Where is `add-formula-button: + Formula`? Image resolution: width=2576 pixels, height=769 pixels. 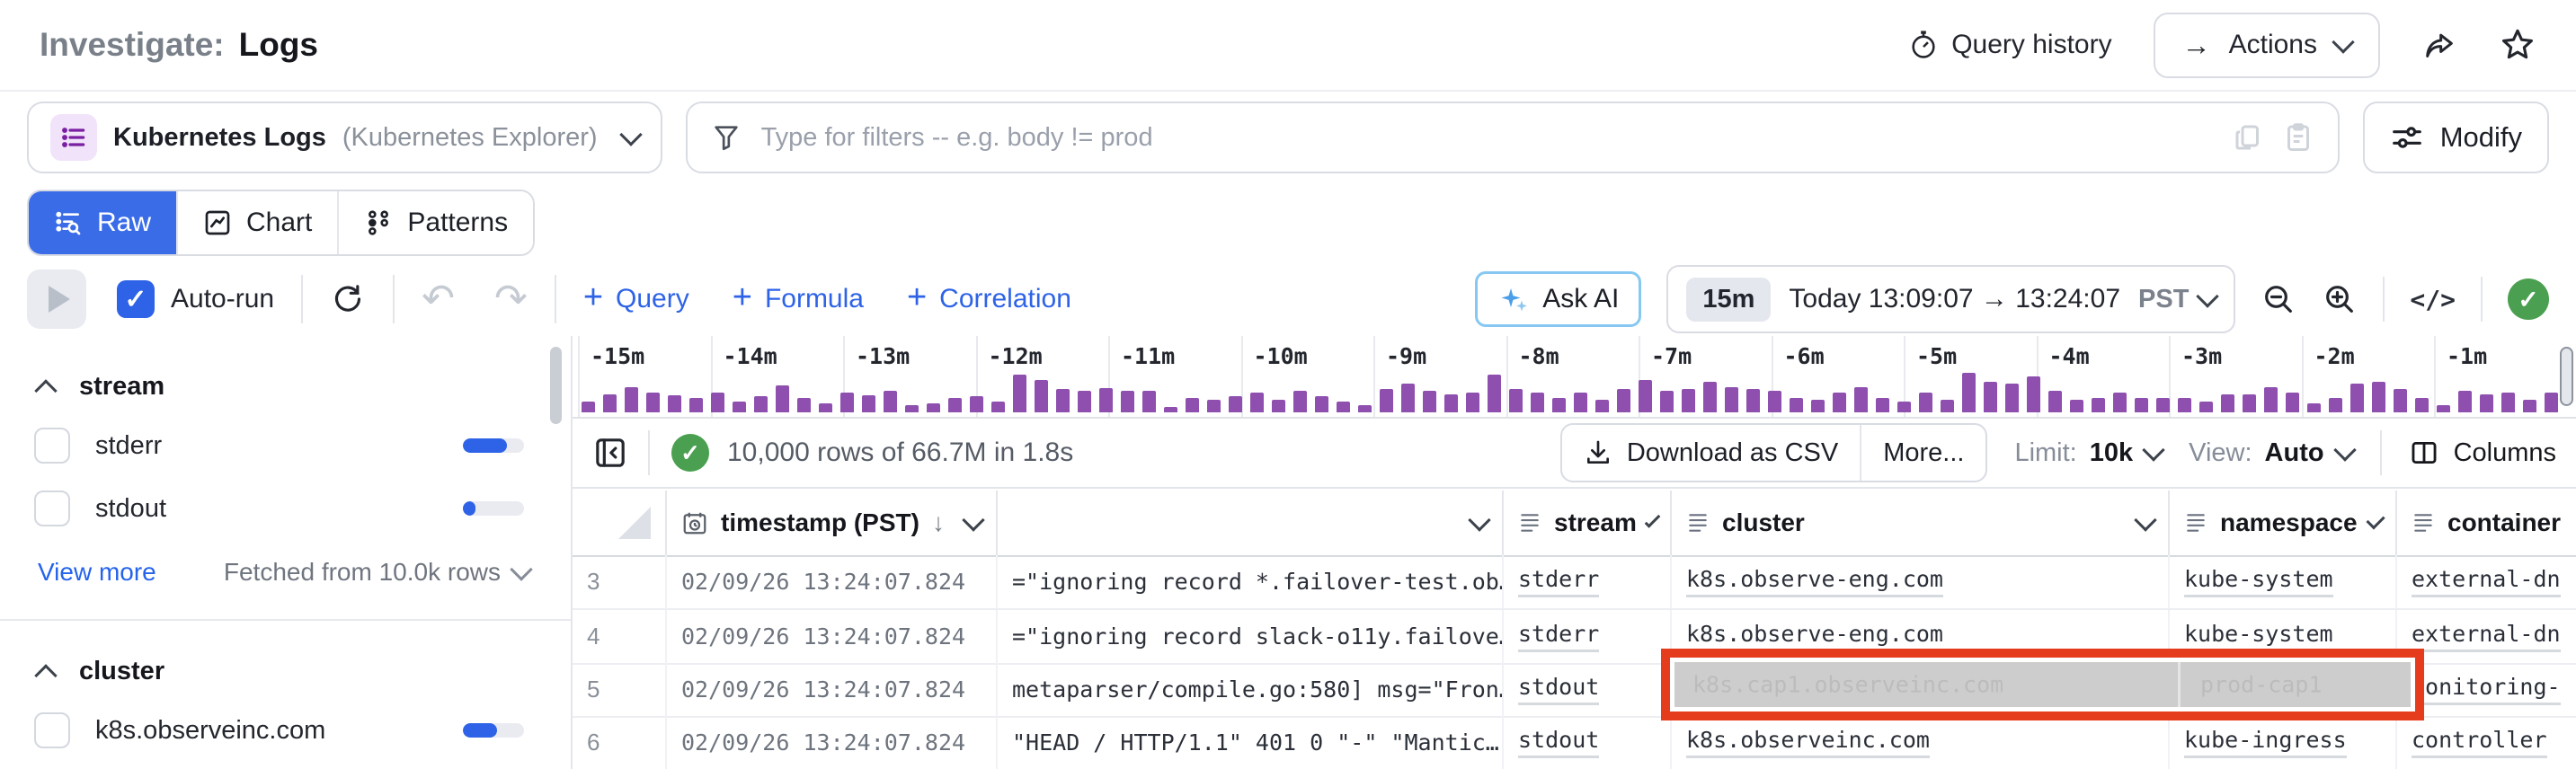 add-formula-button: + Formula is located at coordinates (798, 297).